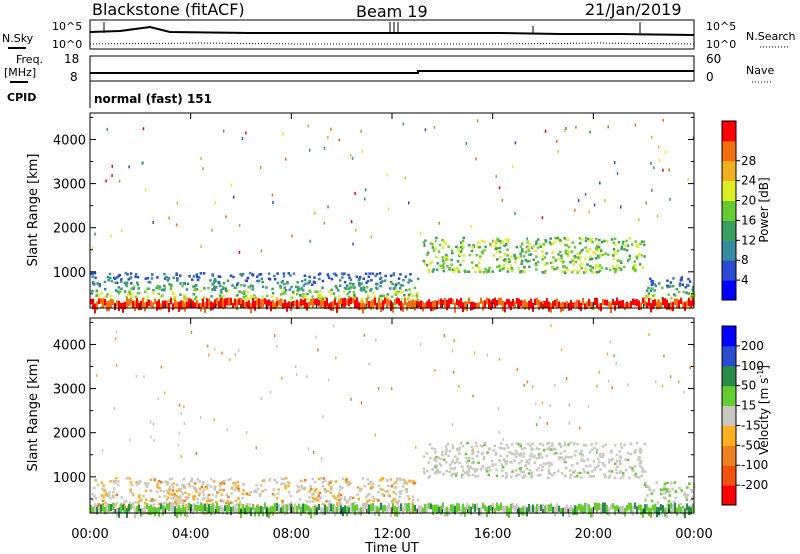 The height and width of the screenshot is (554, 800). I want to click on x-tick-label: 04:00, so click(190, 534).